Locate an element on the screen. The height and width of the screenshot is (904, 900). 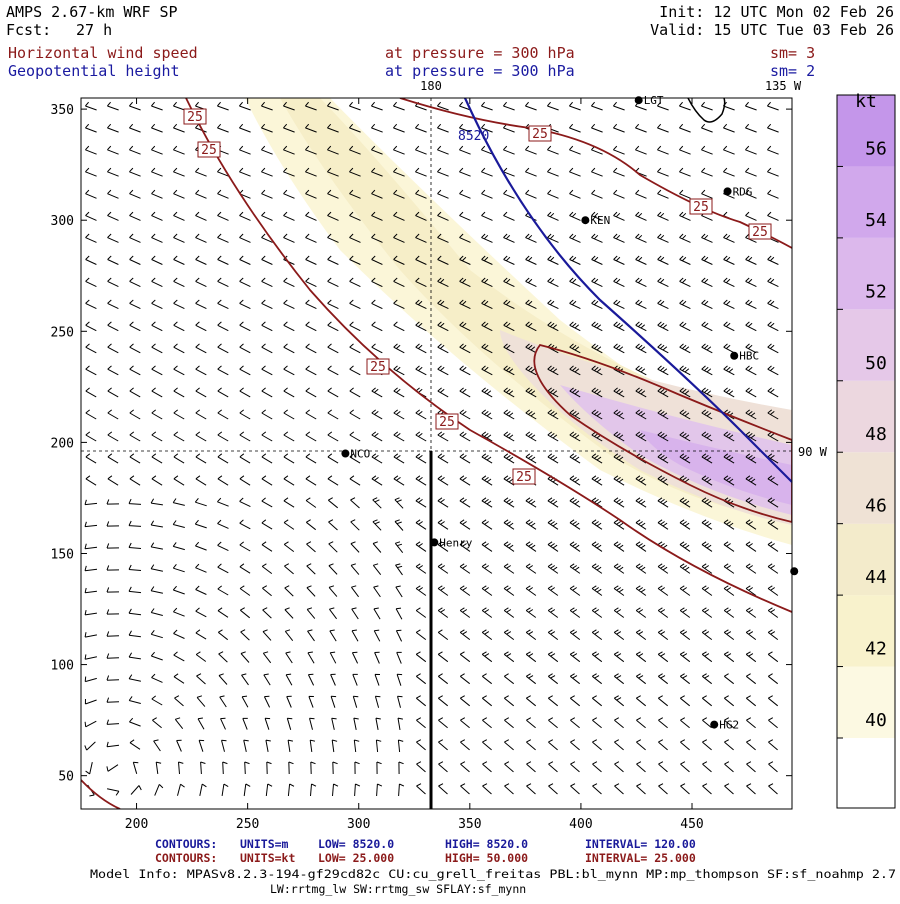
height-contours-interval: INTERVAL= 120.00 is located at coordinates (640, 844).